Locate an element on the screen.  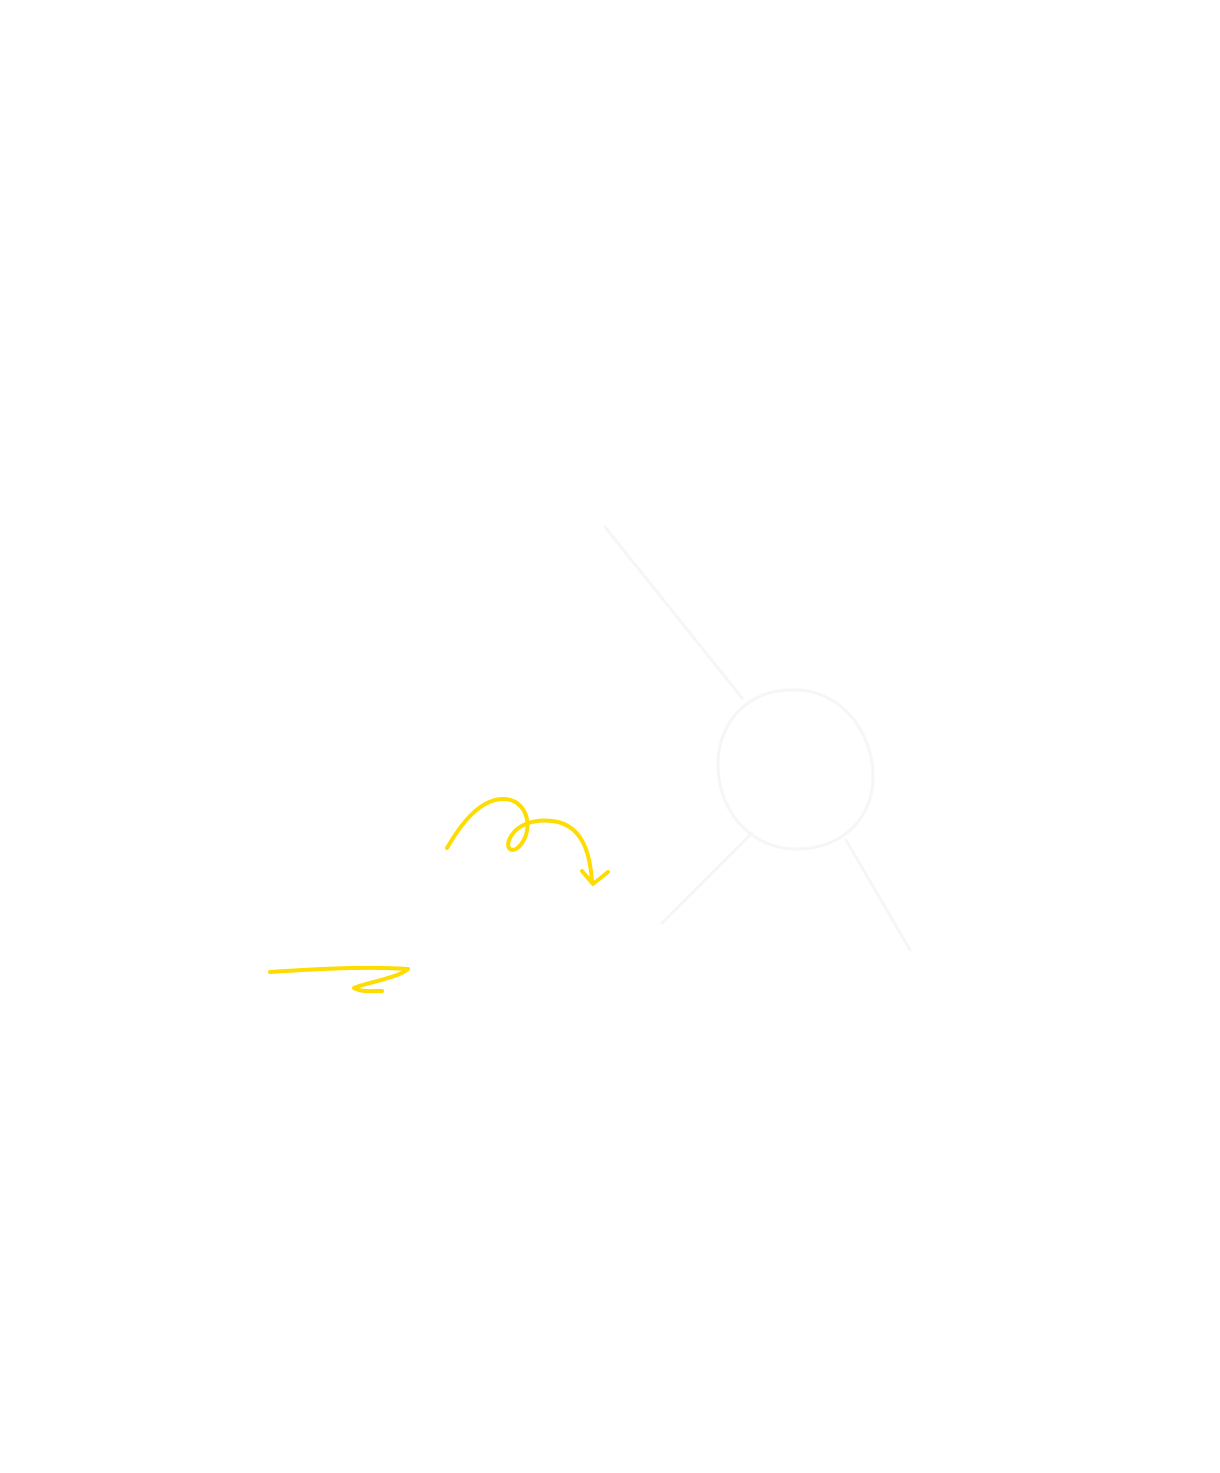
loop-arrow-head is located at coordinates (595, 877).